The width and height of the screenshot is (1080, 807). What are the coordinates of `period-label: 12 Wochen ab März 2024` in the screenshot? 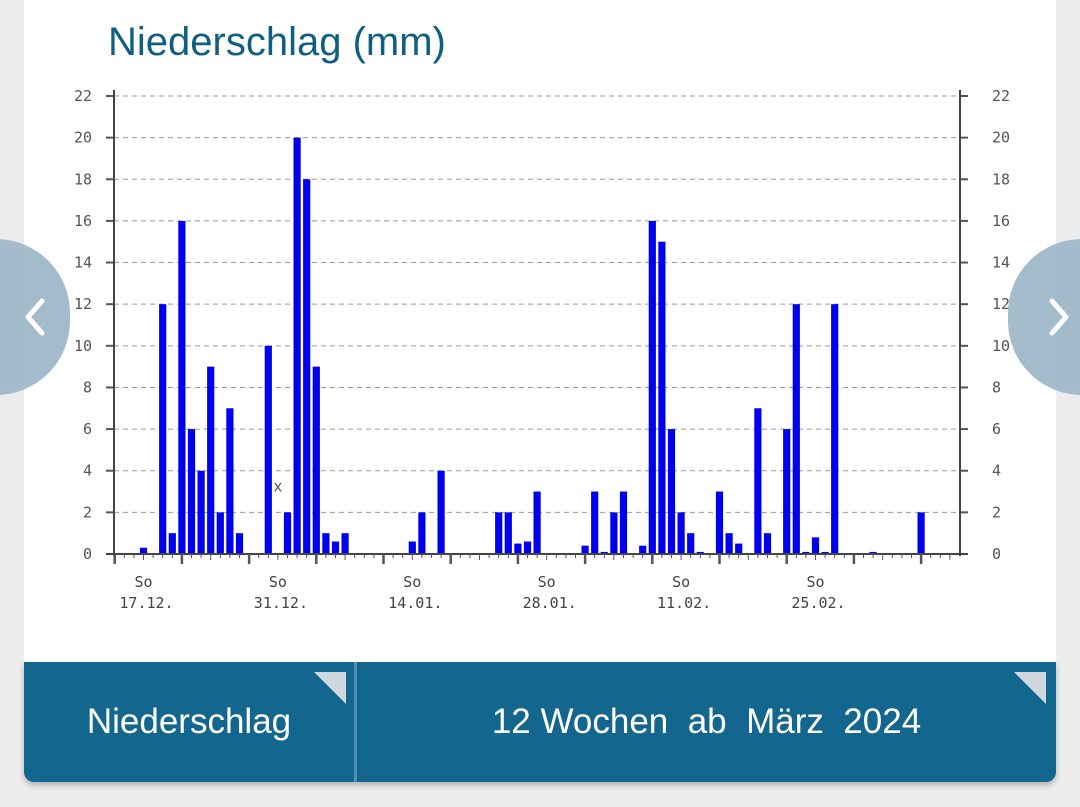 It's located at (706, 721).